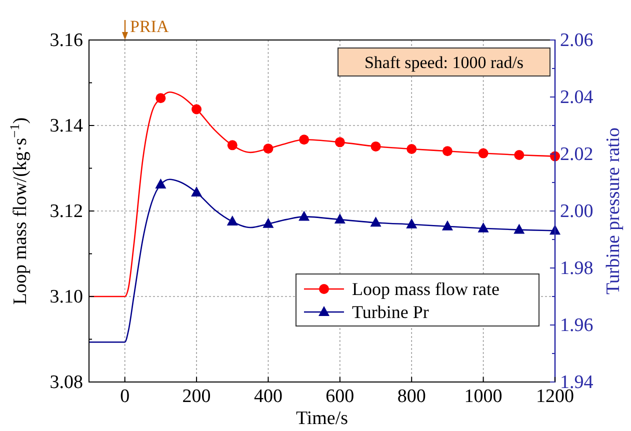 The height and width of the screenshot is (431, 631). What do you see at coordinates (577, 268) in the screenshot?
I see `y2-tick-label: 1.98` at bounding box center [577, 268].